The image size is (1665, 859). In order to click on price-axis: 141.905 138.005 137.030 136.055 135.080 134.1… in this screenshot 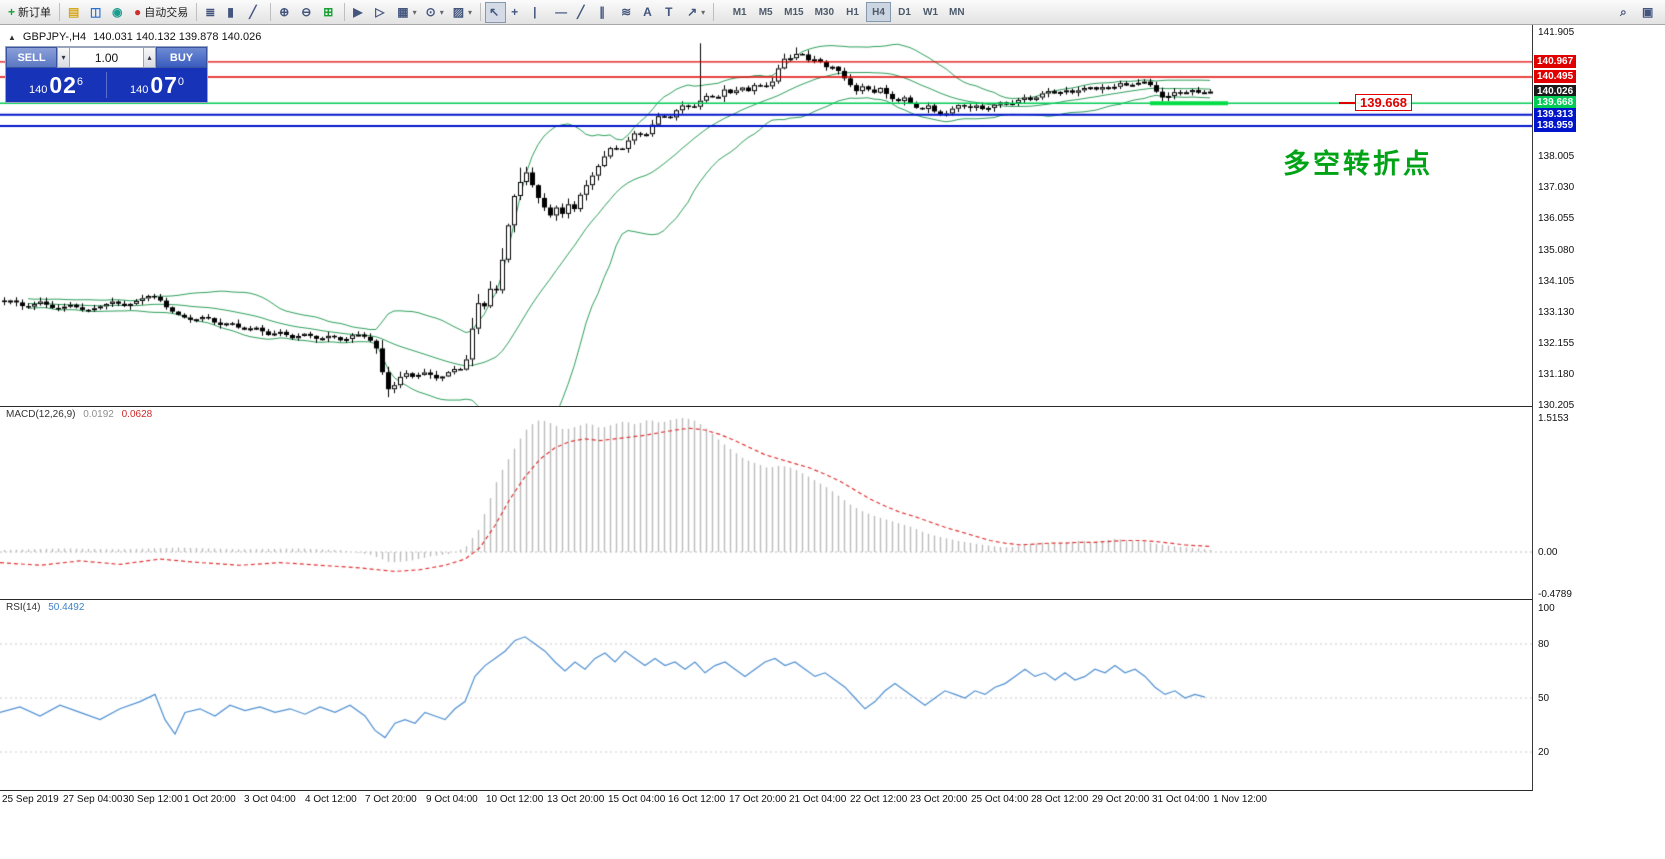, I will do `click(1598, 408)`.